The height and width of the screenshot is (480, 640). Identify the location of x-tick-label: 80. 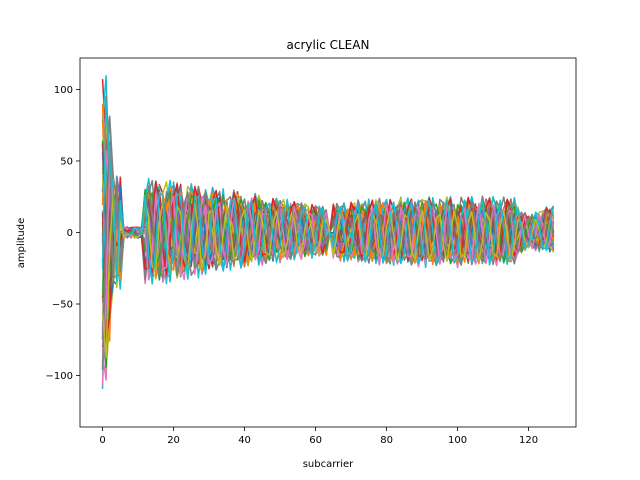
(386, 440).